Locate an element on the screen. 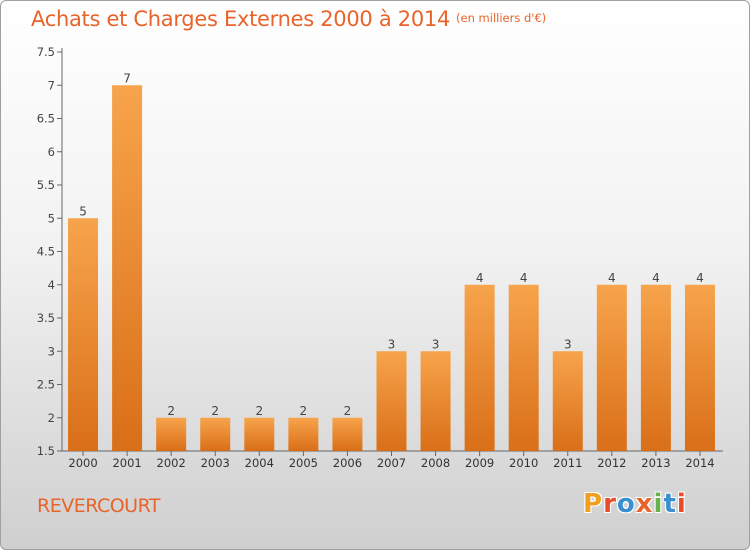 Image resolution: width=750 pixels, height=550 pixels. y-tick-label: 1.5 is located at coordinates (46, 451).